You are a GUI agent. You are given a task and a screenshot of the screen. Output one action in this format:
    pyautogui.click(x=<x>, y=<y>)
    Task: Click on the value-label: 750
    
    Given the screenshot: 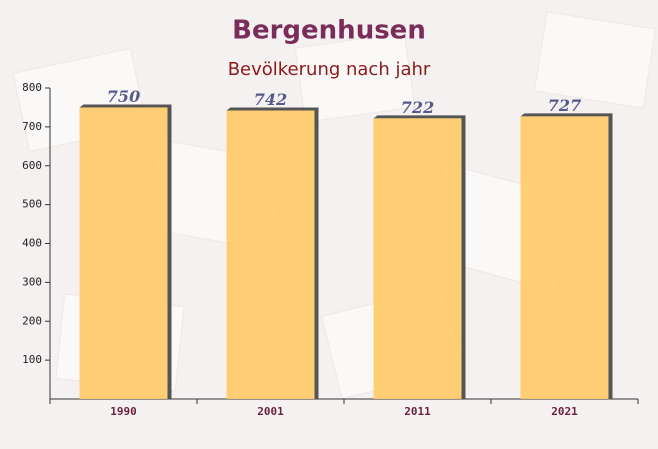 What is the action you would take?
    pyautogui.click(x=123, y=96)
    